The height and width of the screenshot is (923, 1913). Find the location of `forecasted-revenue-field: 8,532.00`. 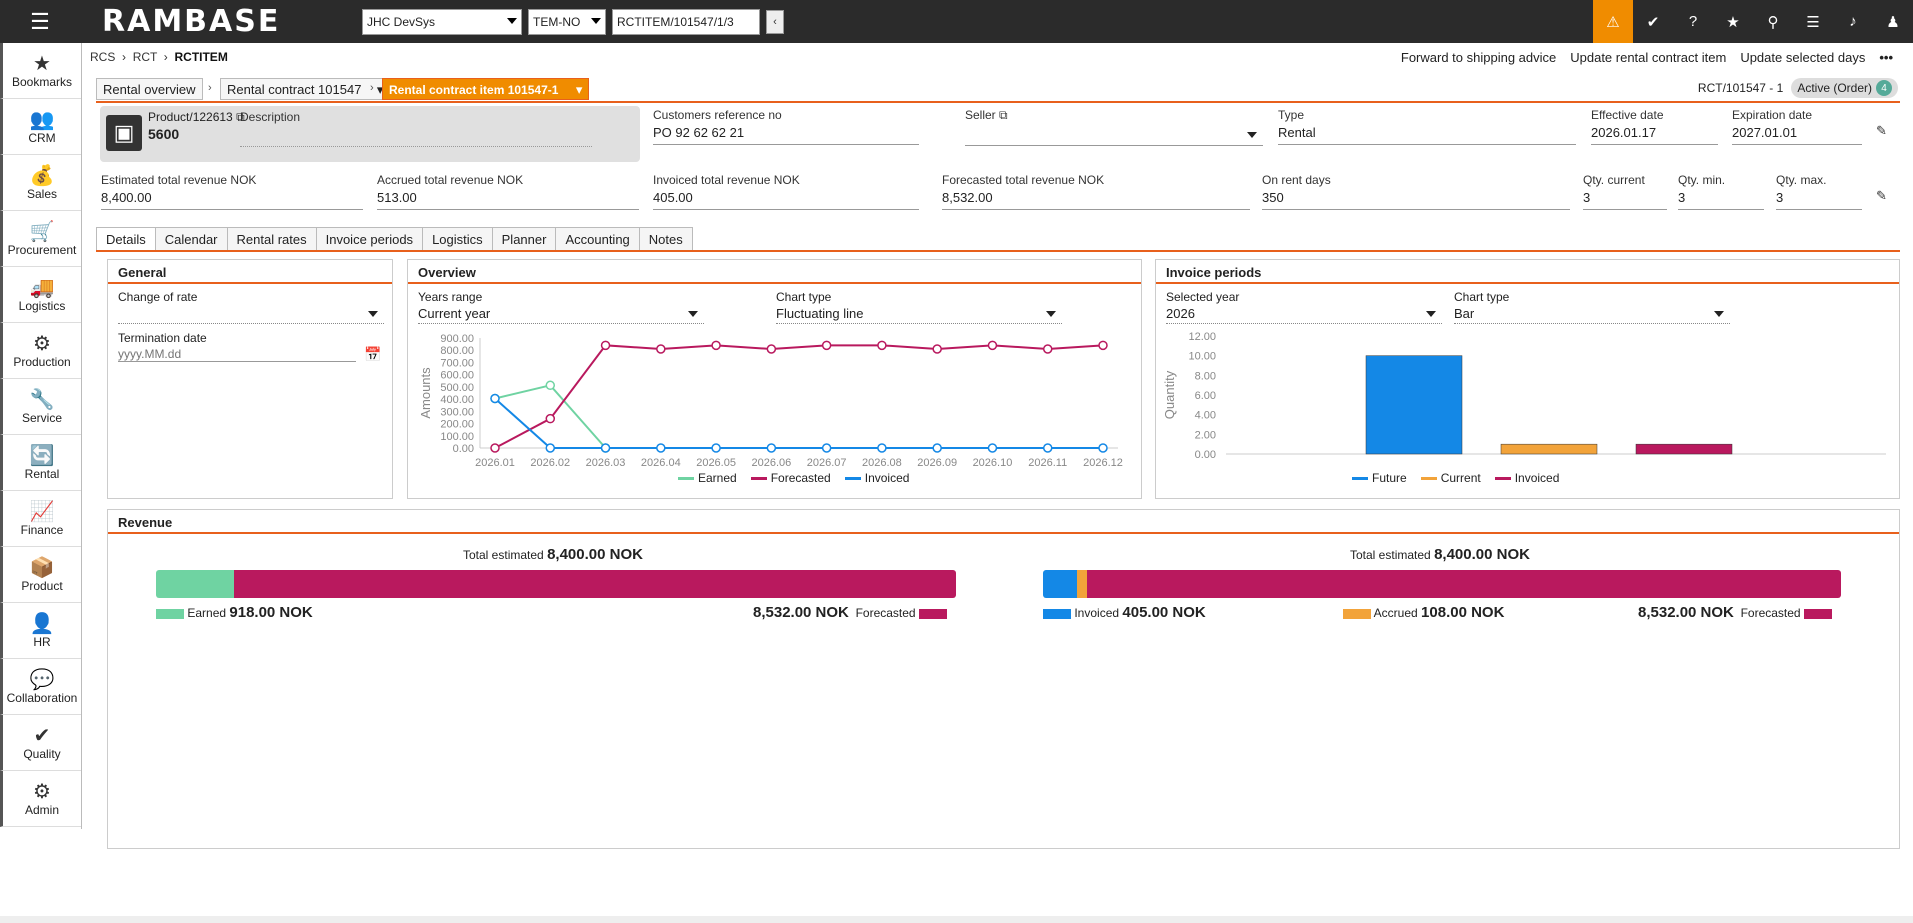

forecasted-revenue-field: 8,532.00 is located at coordinates (1096, 200).